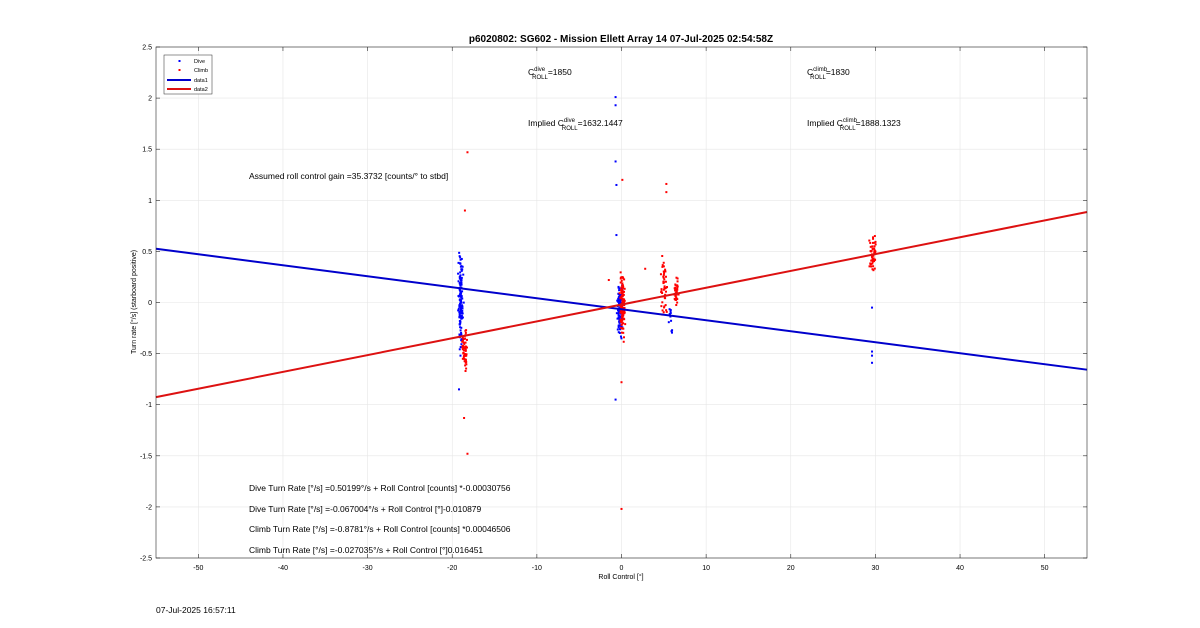  What do you see at coordinates (188, 74) in the screenshot?
I see `legend: Dive Climb data1 data2` at bounding box center [188, 74].